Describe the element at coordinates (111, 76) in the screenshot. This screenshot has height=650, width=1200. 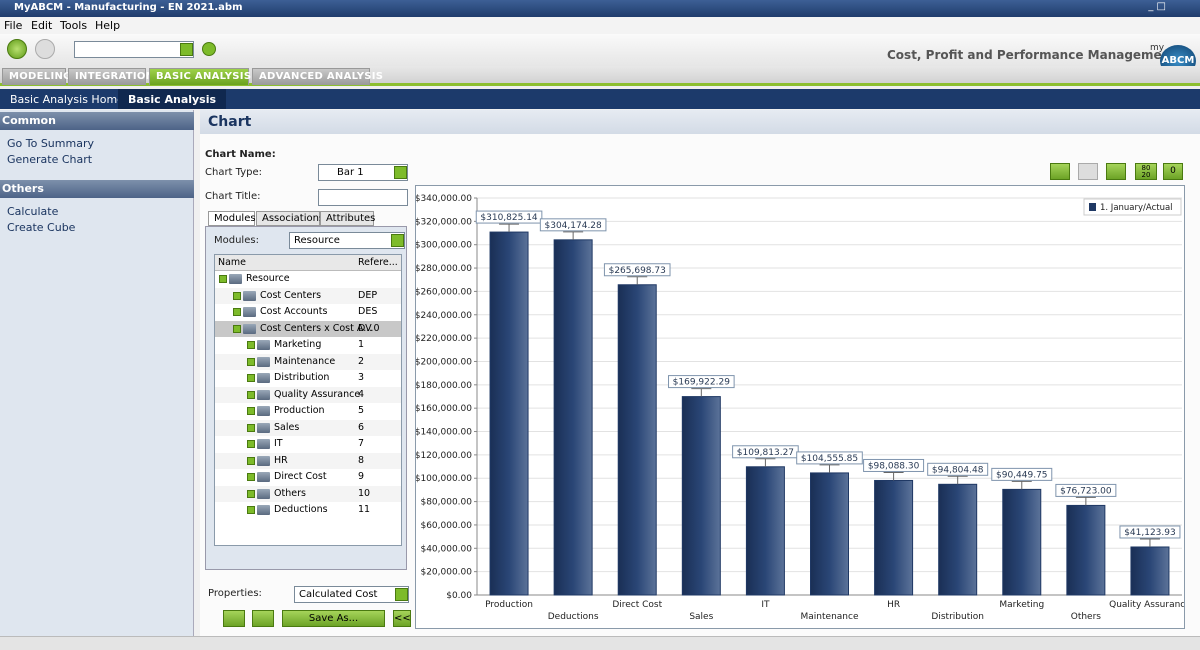
I see `tab: INTEGRATION` at that location.